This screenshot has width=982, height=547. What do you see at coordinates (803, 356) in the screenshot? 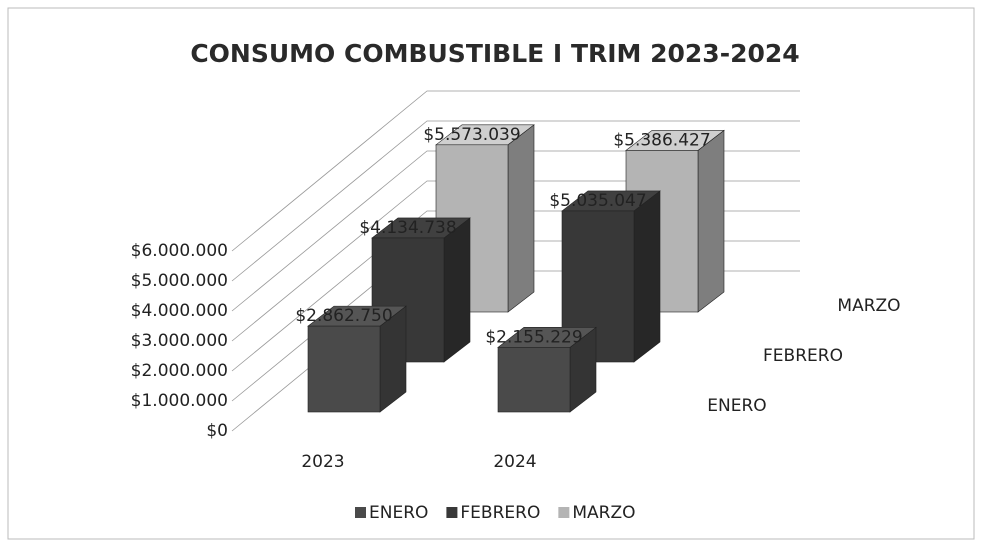
I see `depth-label: FEBRERO` at bounding box center [803, 356].